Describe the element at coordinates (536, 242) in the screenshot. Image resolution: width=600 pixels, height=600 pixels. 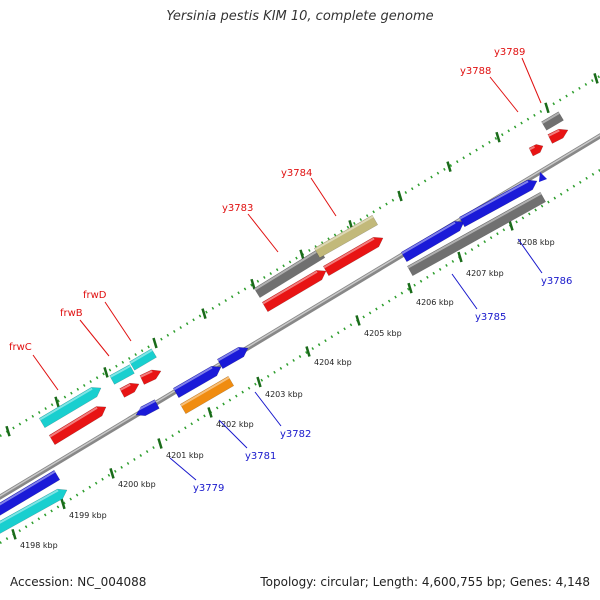
I see `kbp-tick-label: 4208 kbp` at that location.